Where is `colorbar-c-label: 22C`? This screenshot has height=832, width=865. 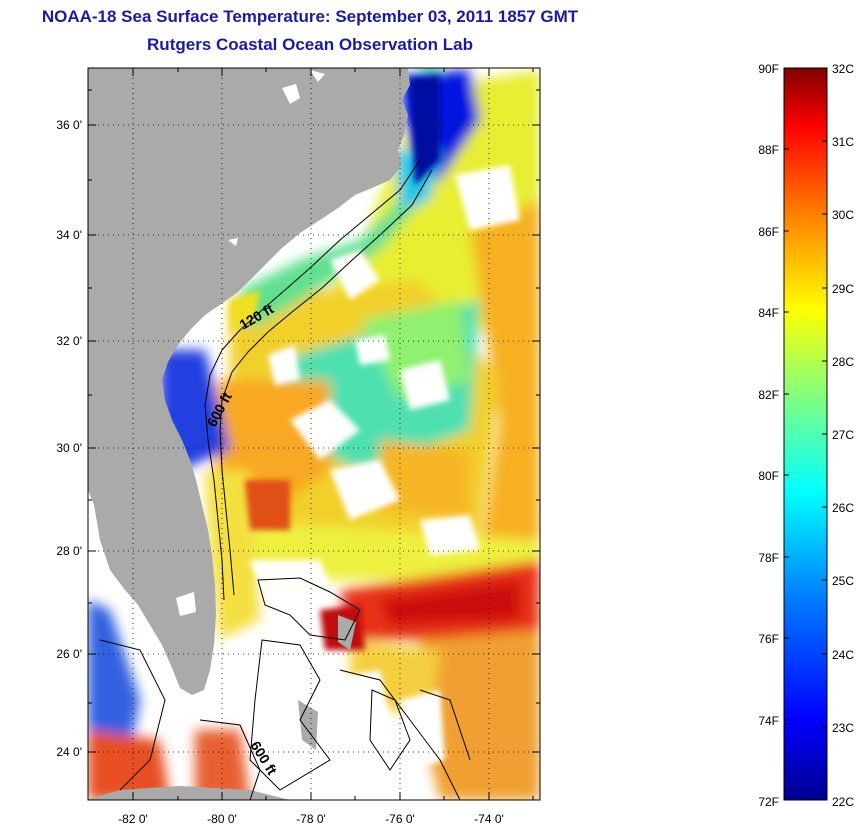 colorbar-c-label: 22C is located at coordinates (843, 802).